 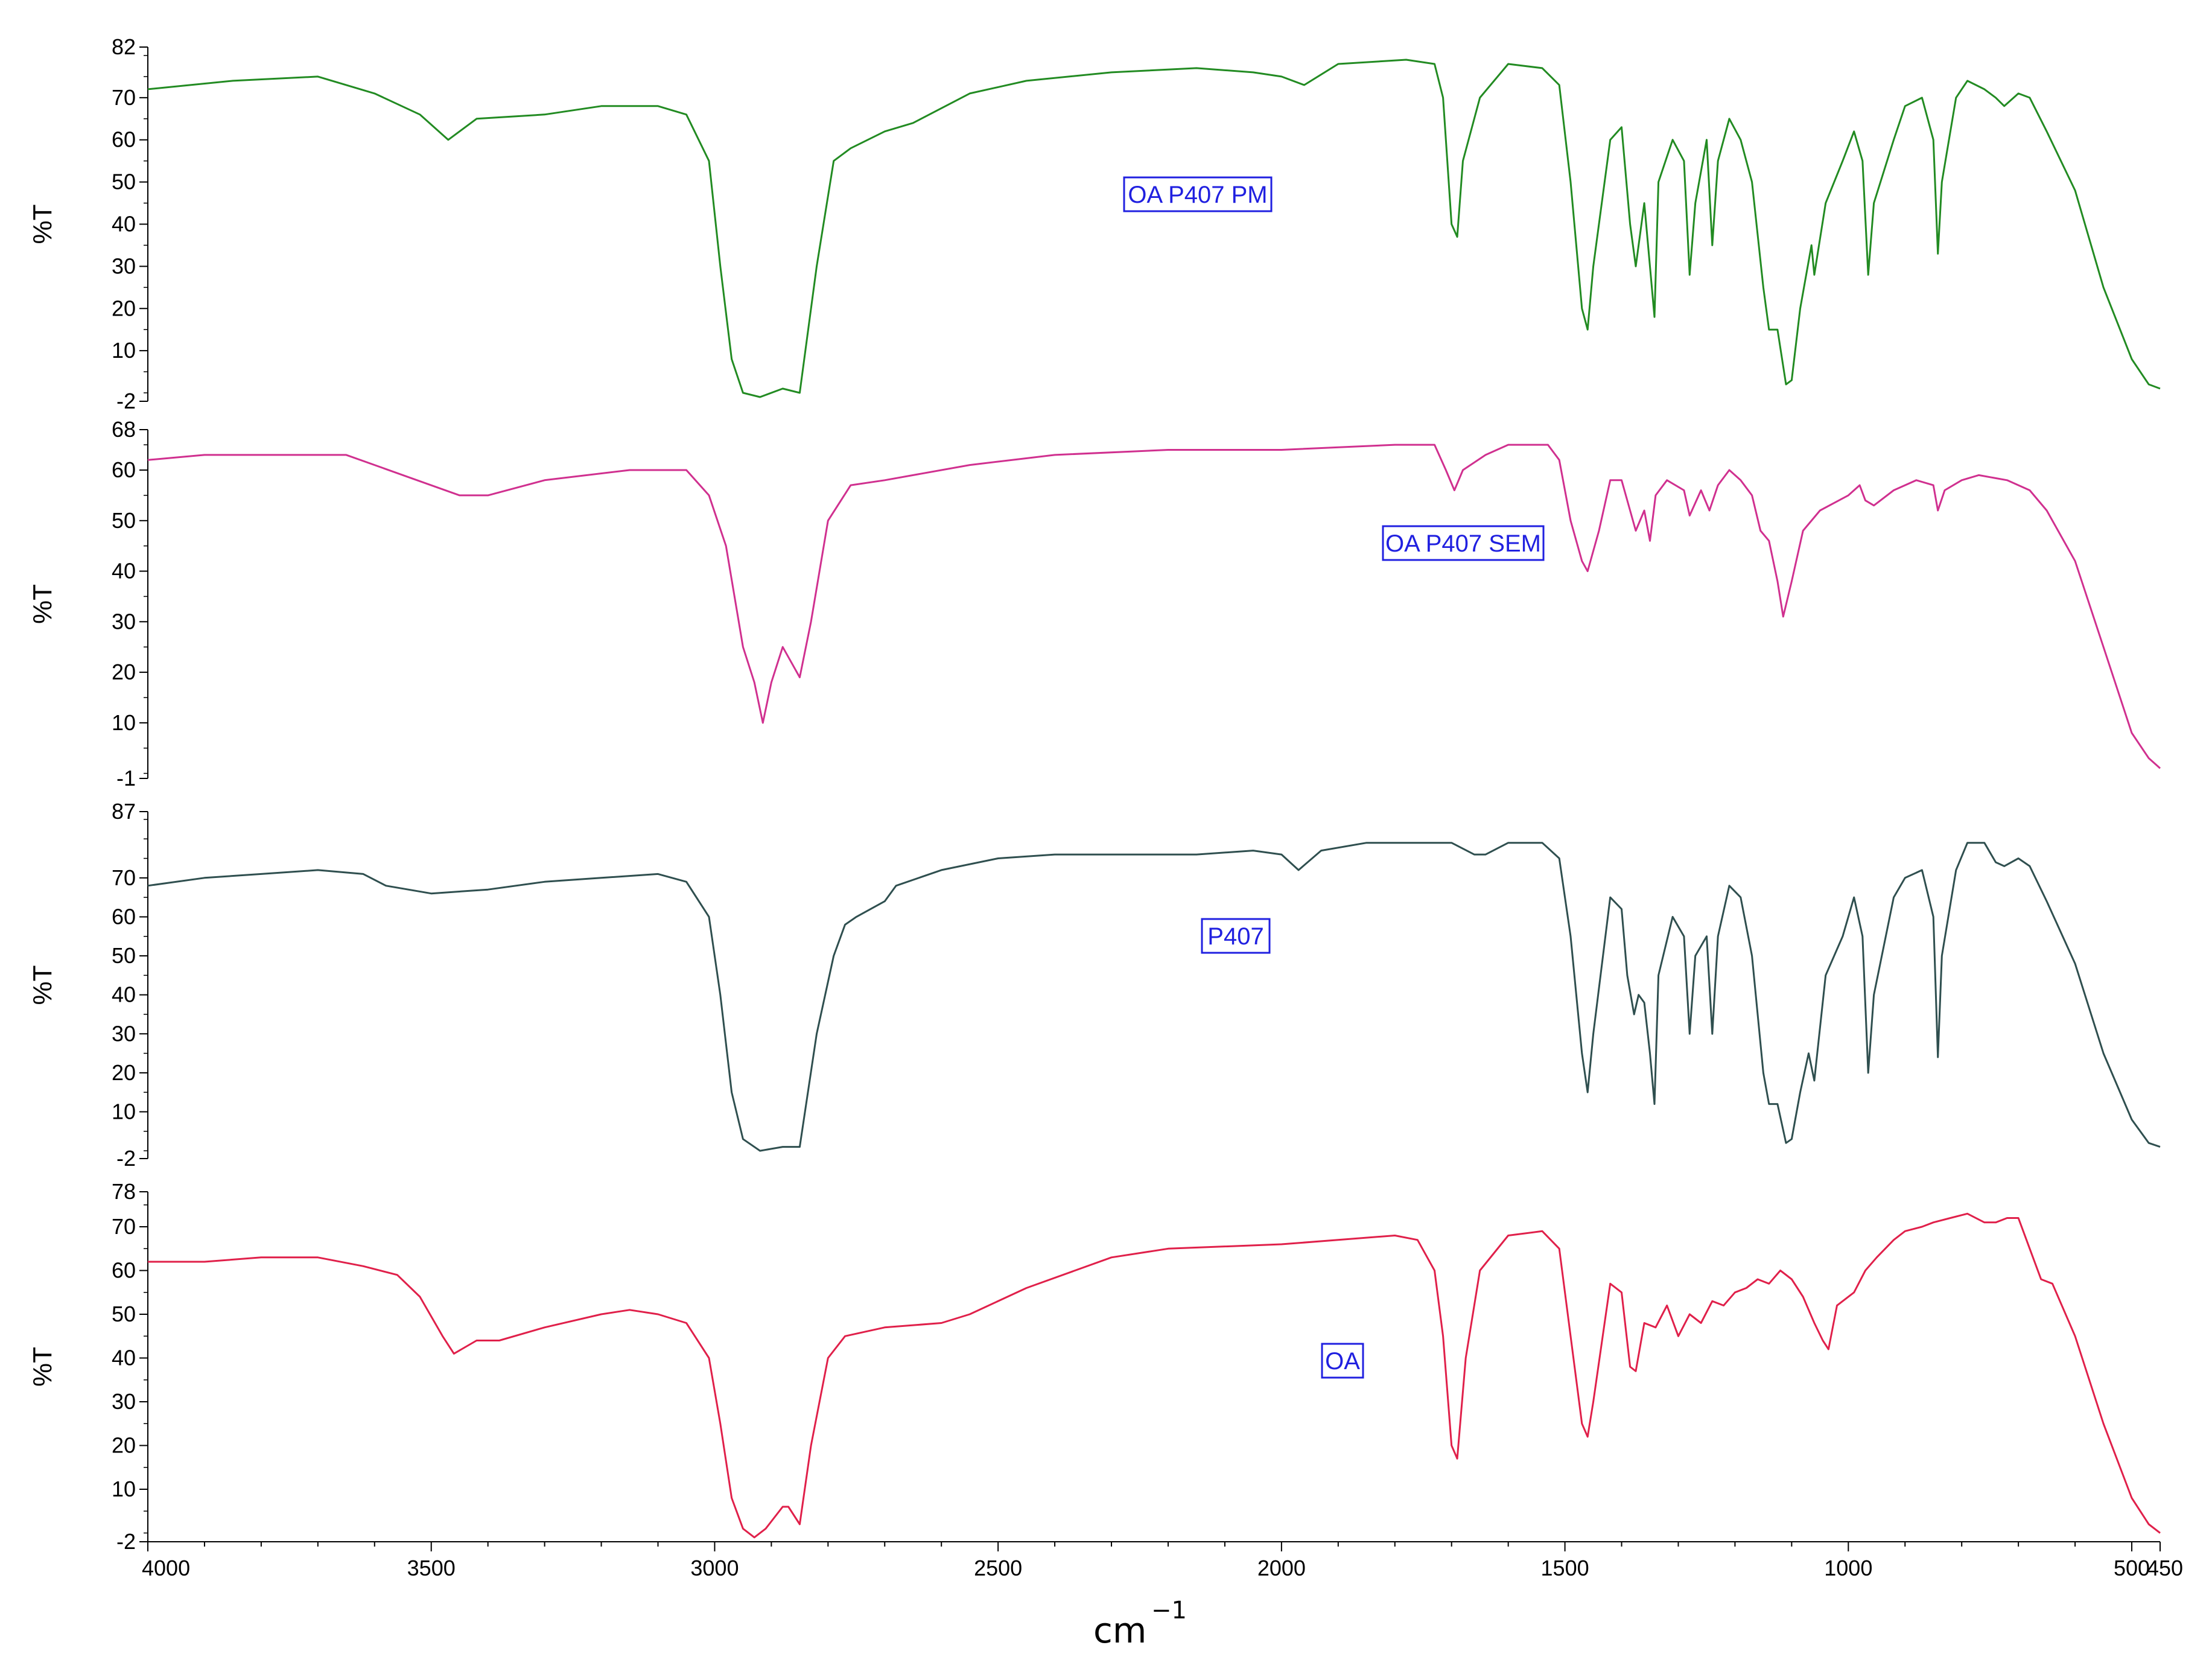 I want to click on y-tick-label: 82, so click(x=124, y=46).